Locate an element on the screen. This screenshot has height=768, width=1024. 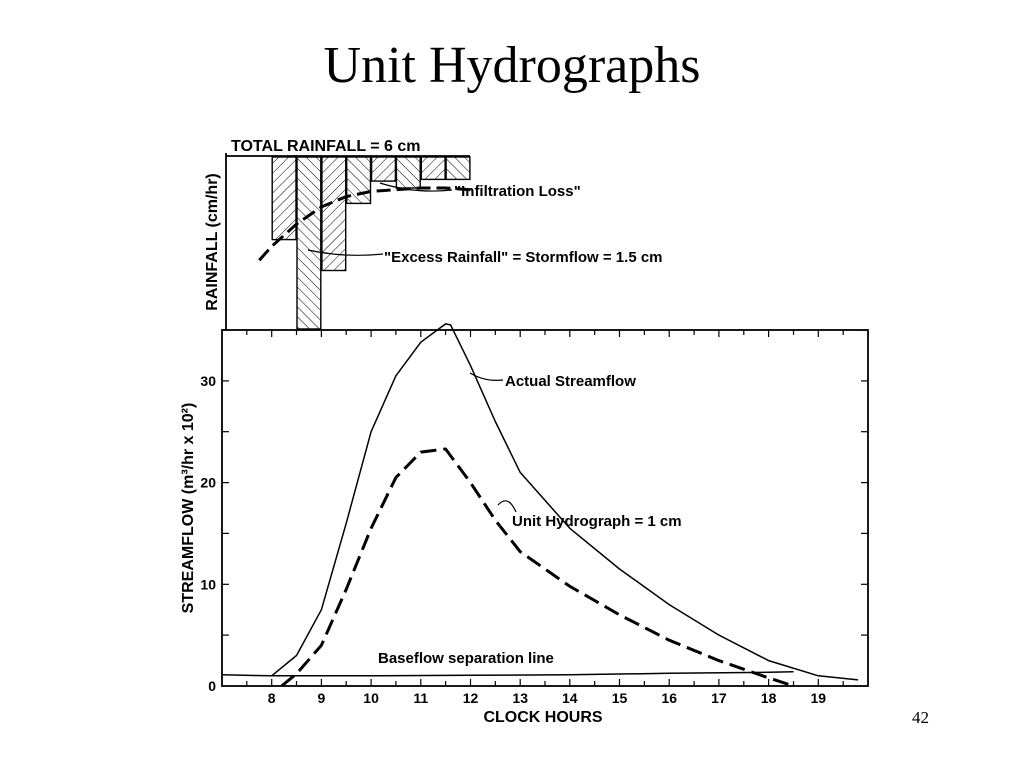
x-tick-label: 13 is located at coordinates (520, 698).